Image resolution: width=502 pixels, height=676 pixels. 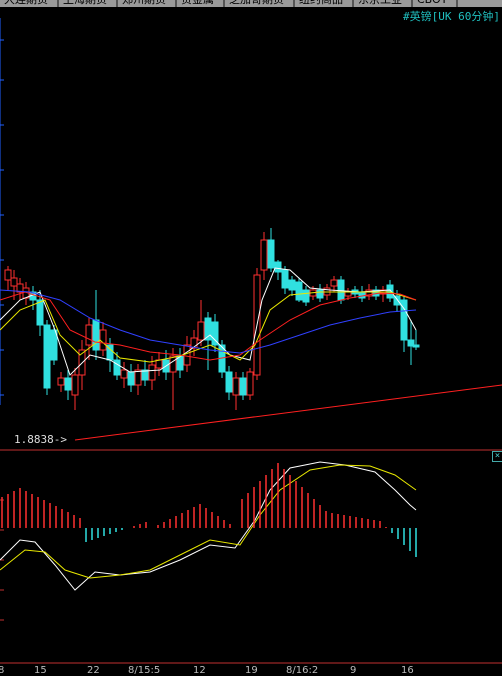 I want to click on market-tab: 上海期货, so click(x=88, y=3).